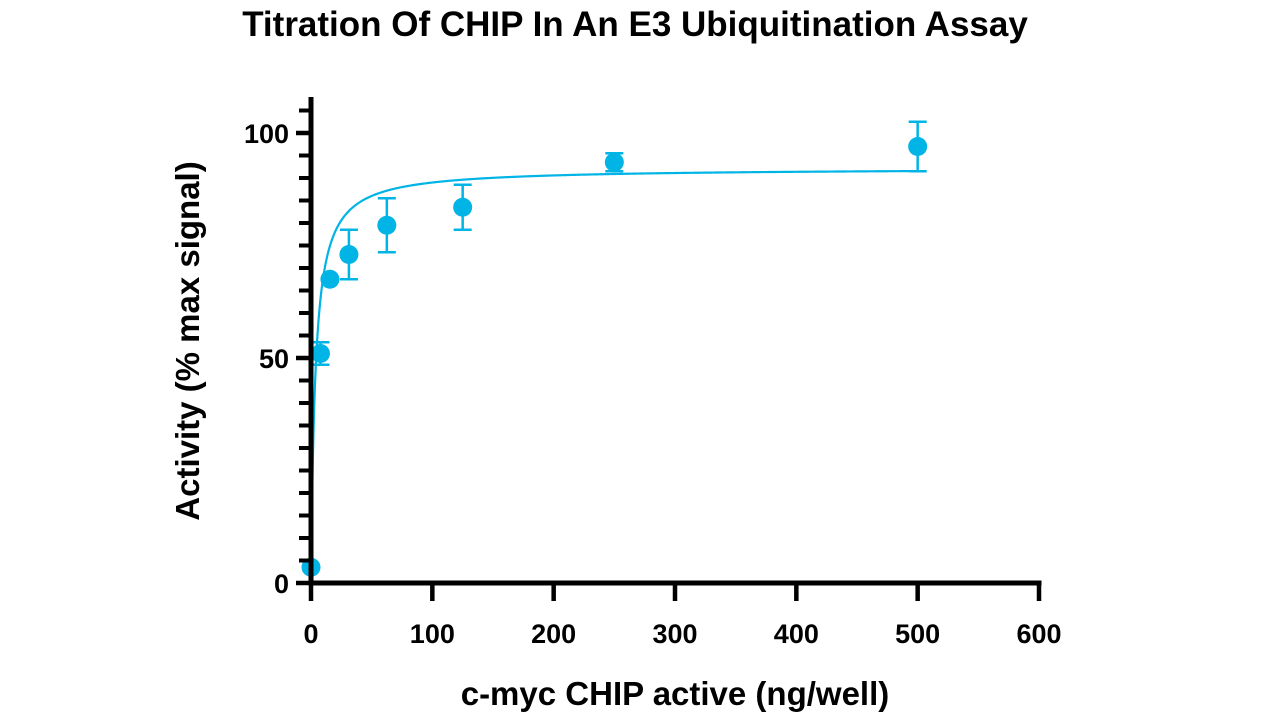 Image resolution: width=1280 pixels, height=725 pixels. What do you see at coordinates (1038, 634) in the screenshot?
I see `x-tick-label: 600` at bounding box center [1038, 634].